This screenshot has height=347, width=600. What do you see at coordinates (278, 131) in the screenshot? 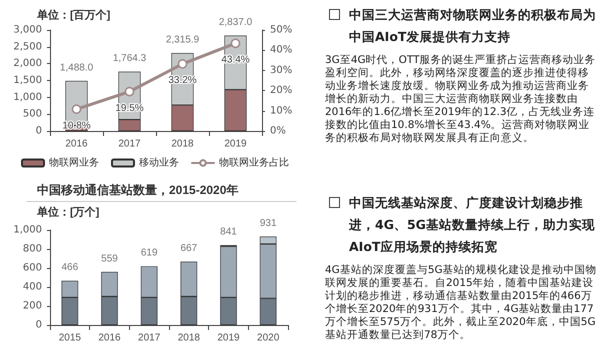
I see `y2-tick-label: 0%` at bounding box center [278, 131].